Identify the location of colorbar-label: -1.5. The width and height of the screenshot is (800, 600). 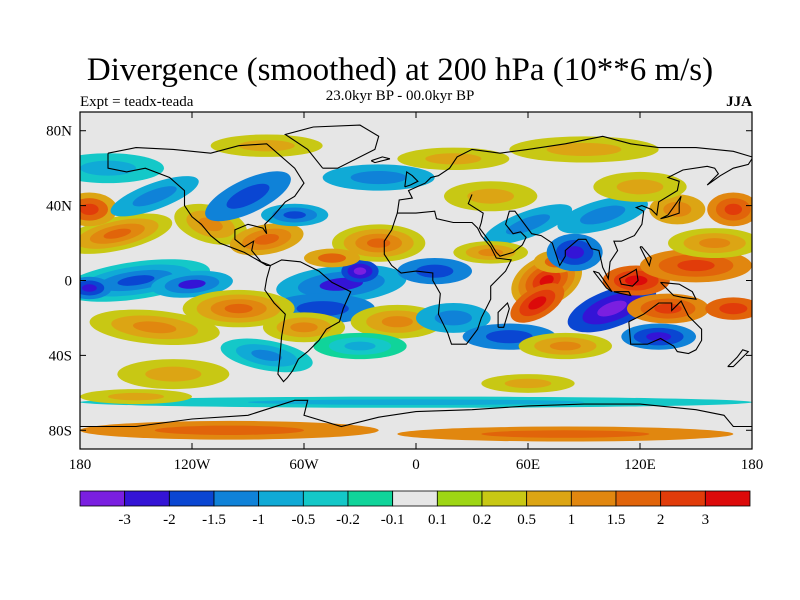
(214, 520).